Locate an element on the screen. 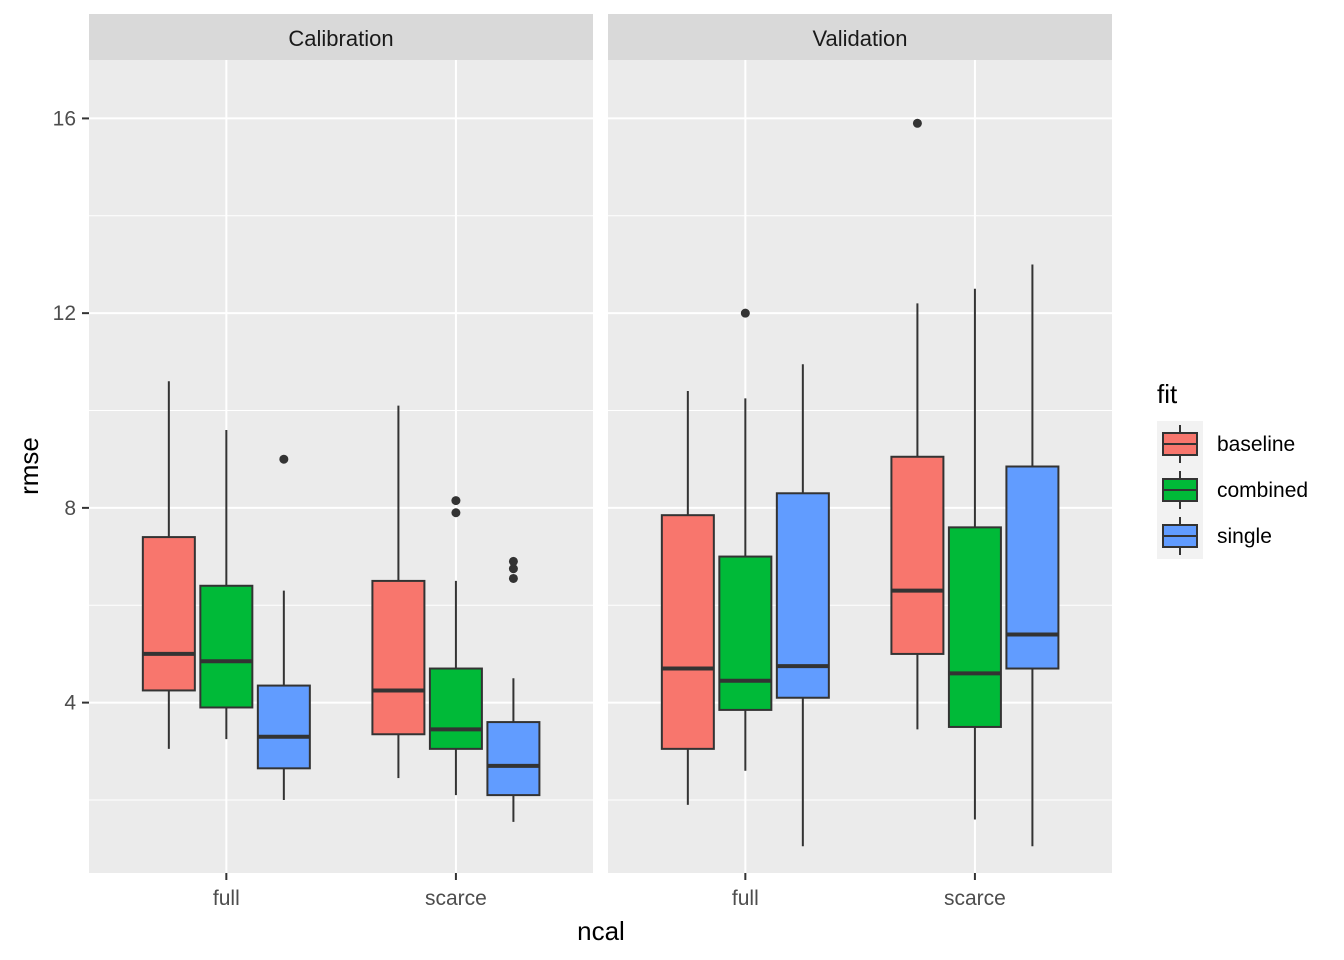  legend-entry-single: single is located at coordinates (1214, 536).